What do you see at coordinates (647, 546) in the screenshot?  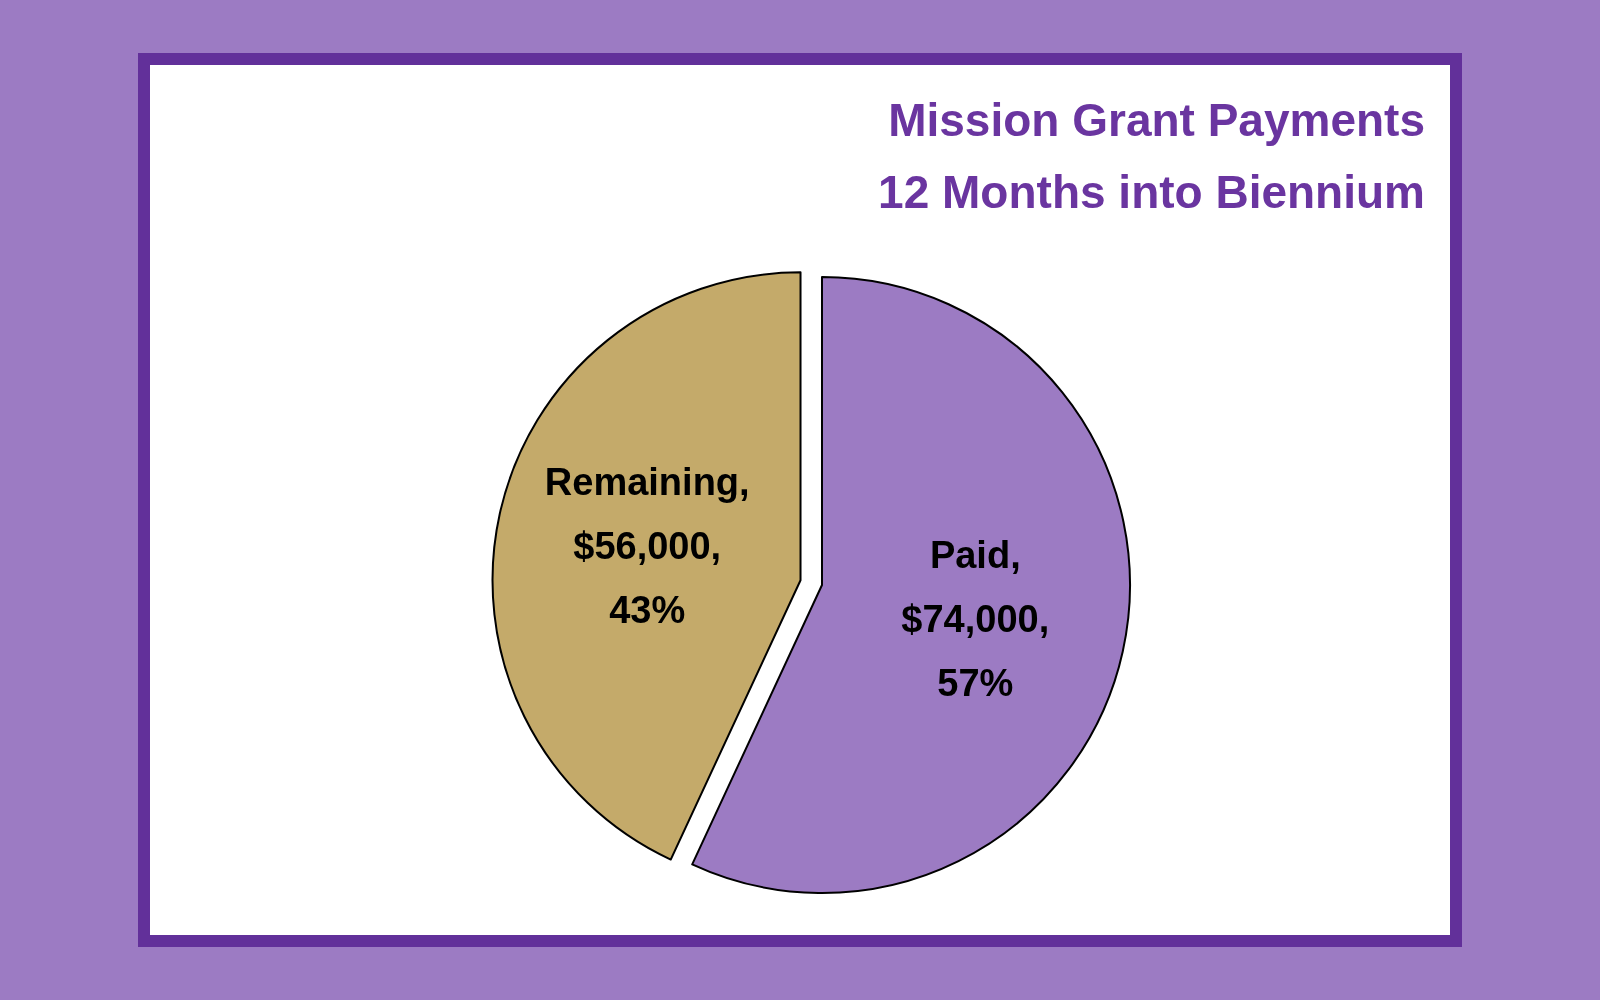 I see `slice-label: Remaining, $56,000, 43%` at bounding box center [647, 546].